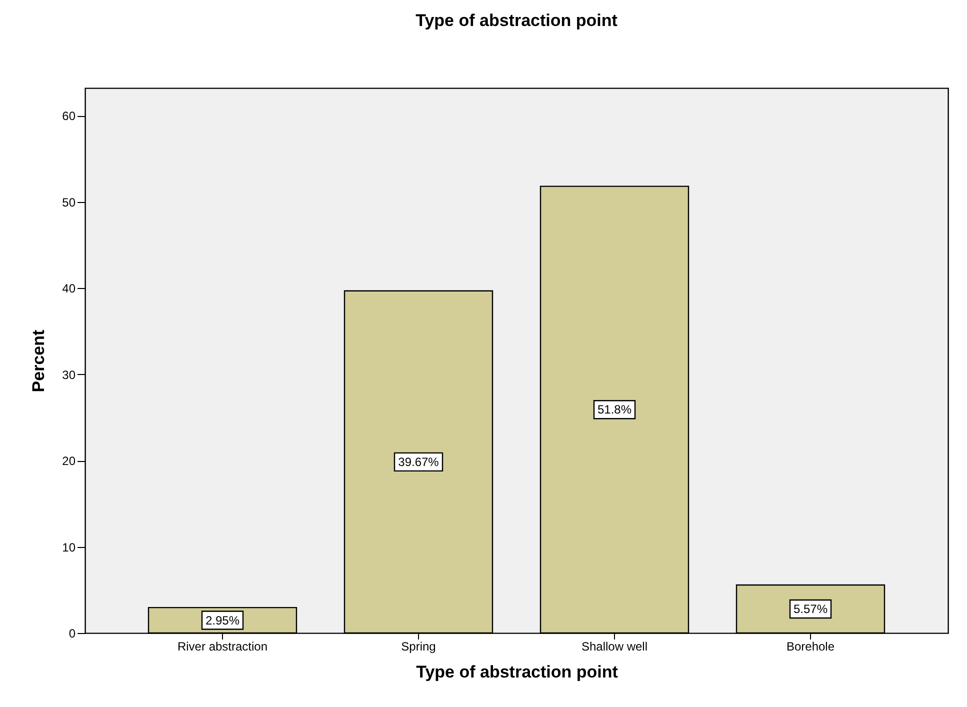  Describe the element at coordinates (222, 647) in the screenshot. I see `x-tick-label: River abstraction` at that location.